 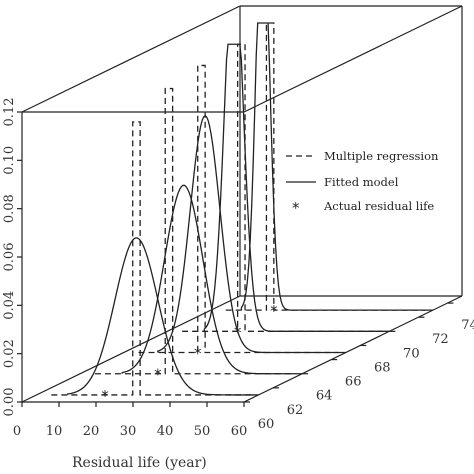 What do you see at coordinates (9, 402) in the screenshot?
I see `z-tick-label: 0.00` at bounding box center [9, 402].